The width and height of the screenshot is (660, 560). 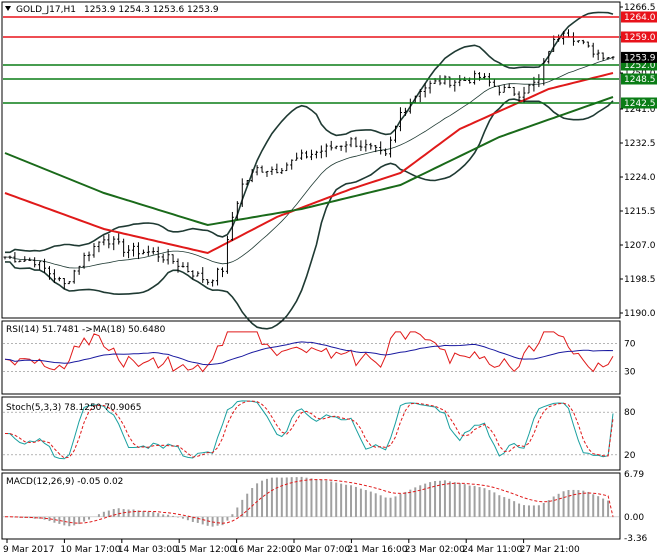 I want to click on macd-pane: MACD(12,26,9) -0.05 0.02 6.79 0.00 -3.36, so click(x=324, y=507).